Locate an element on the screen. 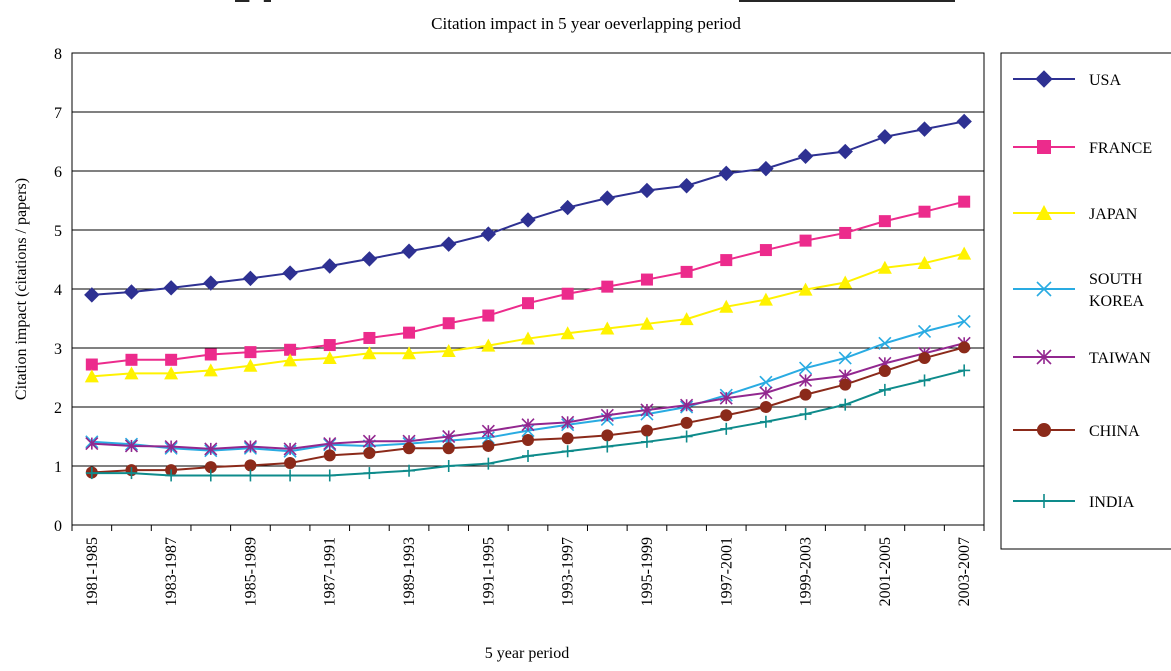 Image resolution: width=1171 pixels, height=671 pixels. y-tick-label: 4 is located at coordinates (58, 290).